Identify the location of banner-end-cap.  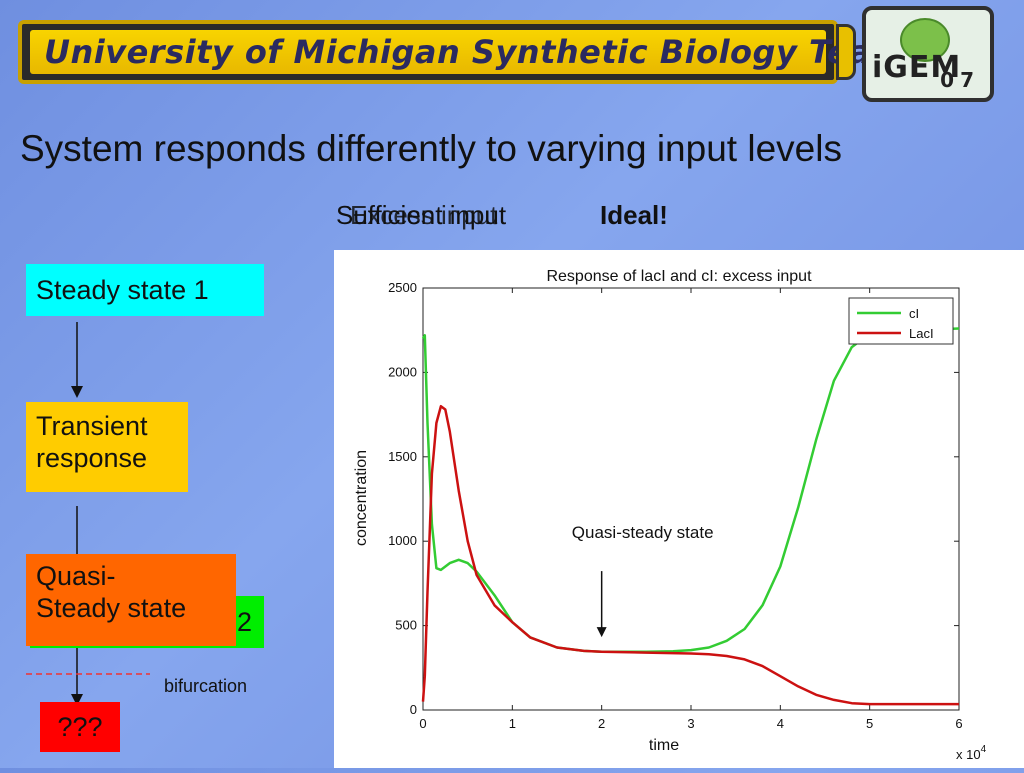
(846, 52).